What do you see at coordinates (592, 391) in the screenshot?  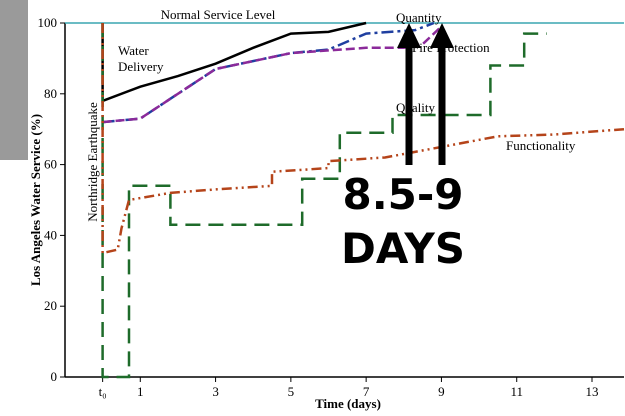 I see `x-tick-label: 13` at bounding box center [592, 391].